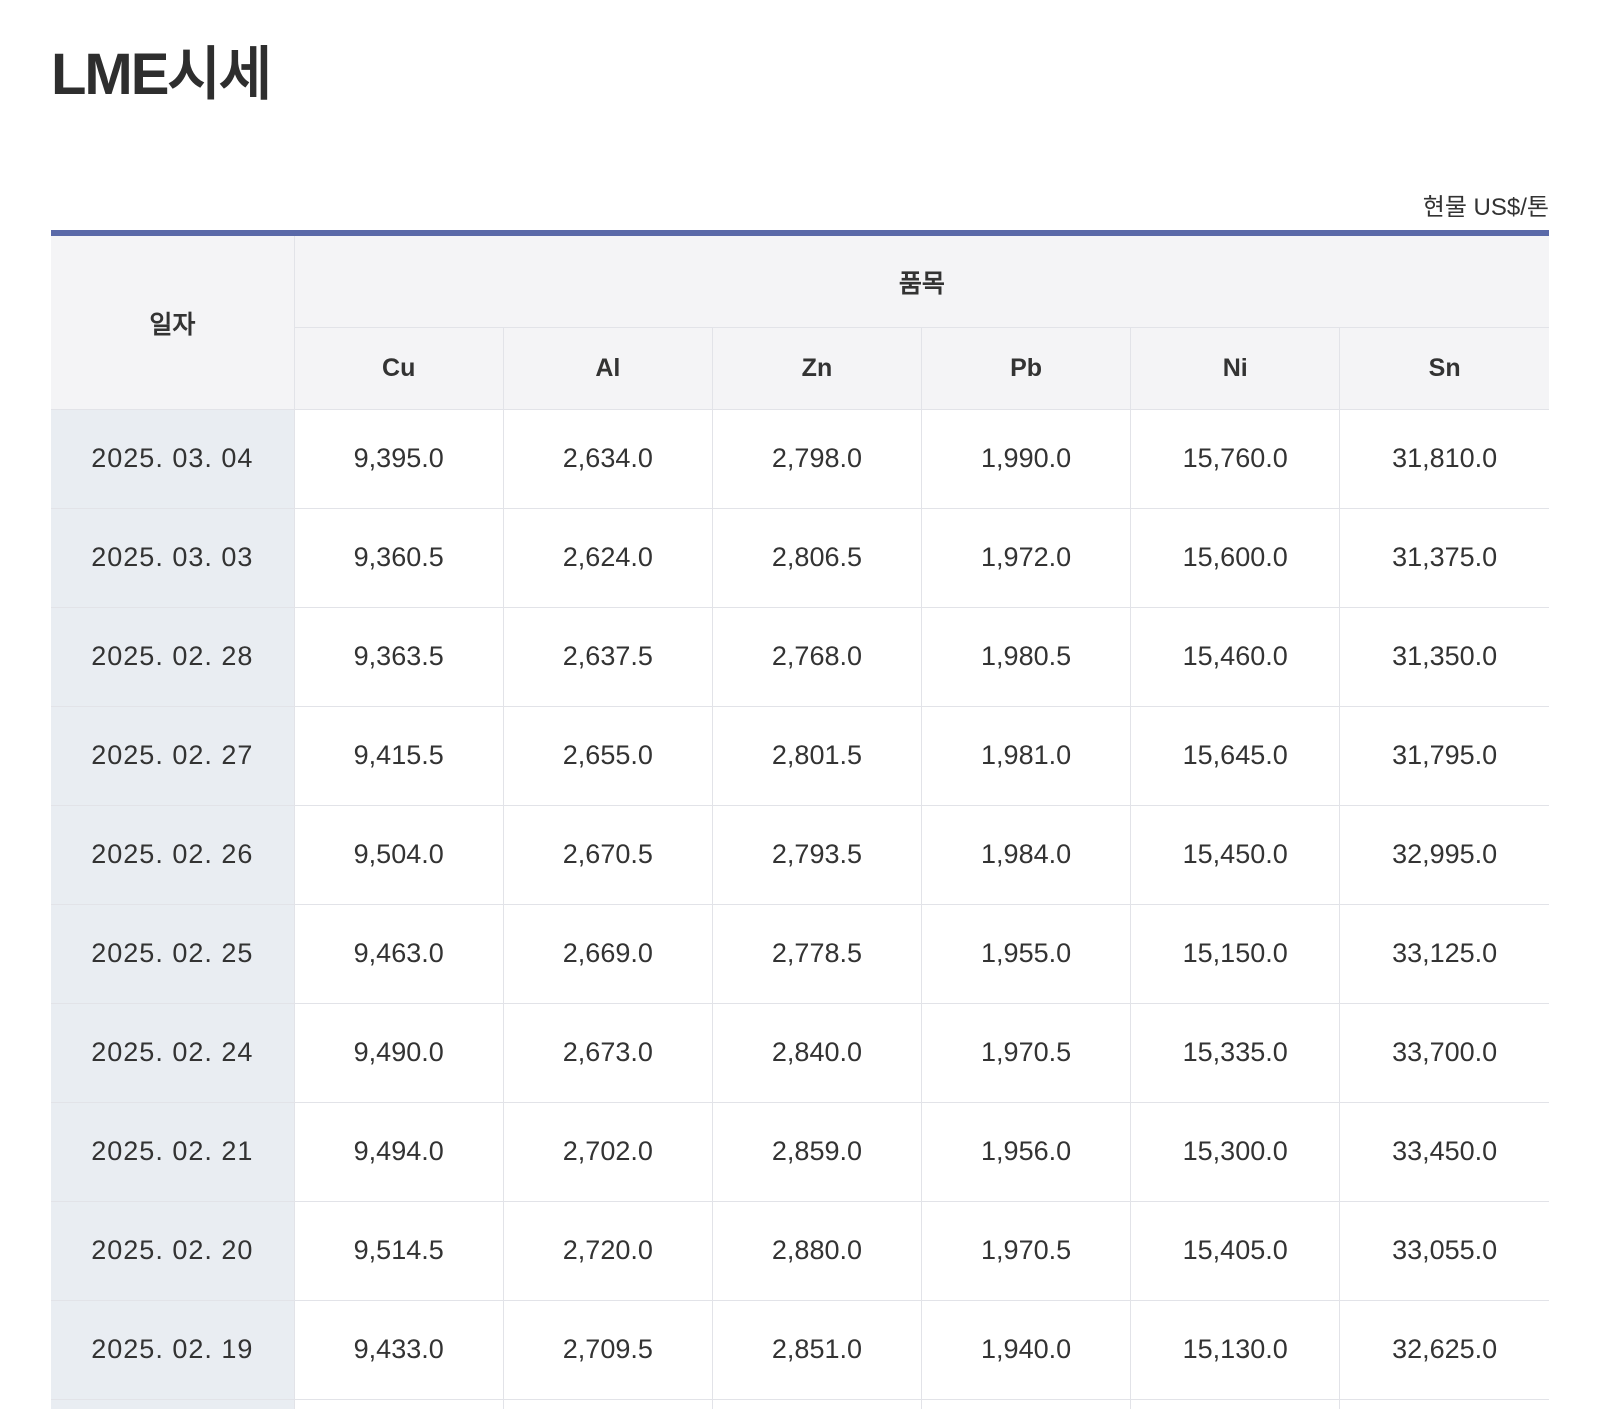 The image size is (1601, 1409). I want to click on date-cell: 2025. 03. 03, so click(173, 557).